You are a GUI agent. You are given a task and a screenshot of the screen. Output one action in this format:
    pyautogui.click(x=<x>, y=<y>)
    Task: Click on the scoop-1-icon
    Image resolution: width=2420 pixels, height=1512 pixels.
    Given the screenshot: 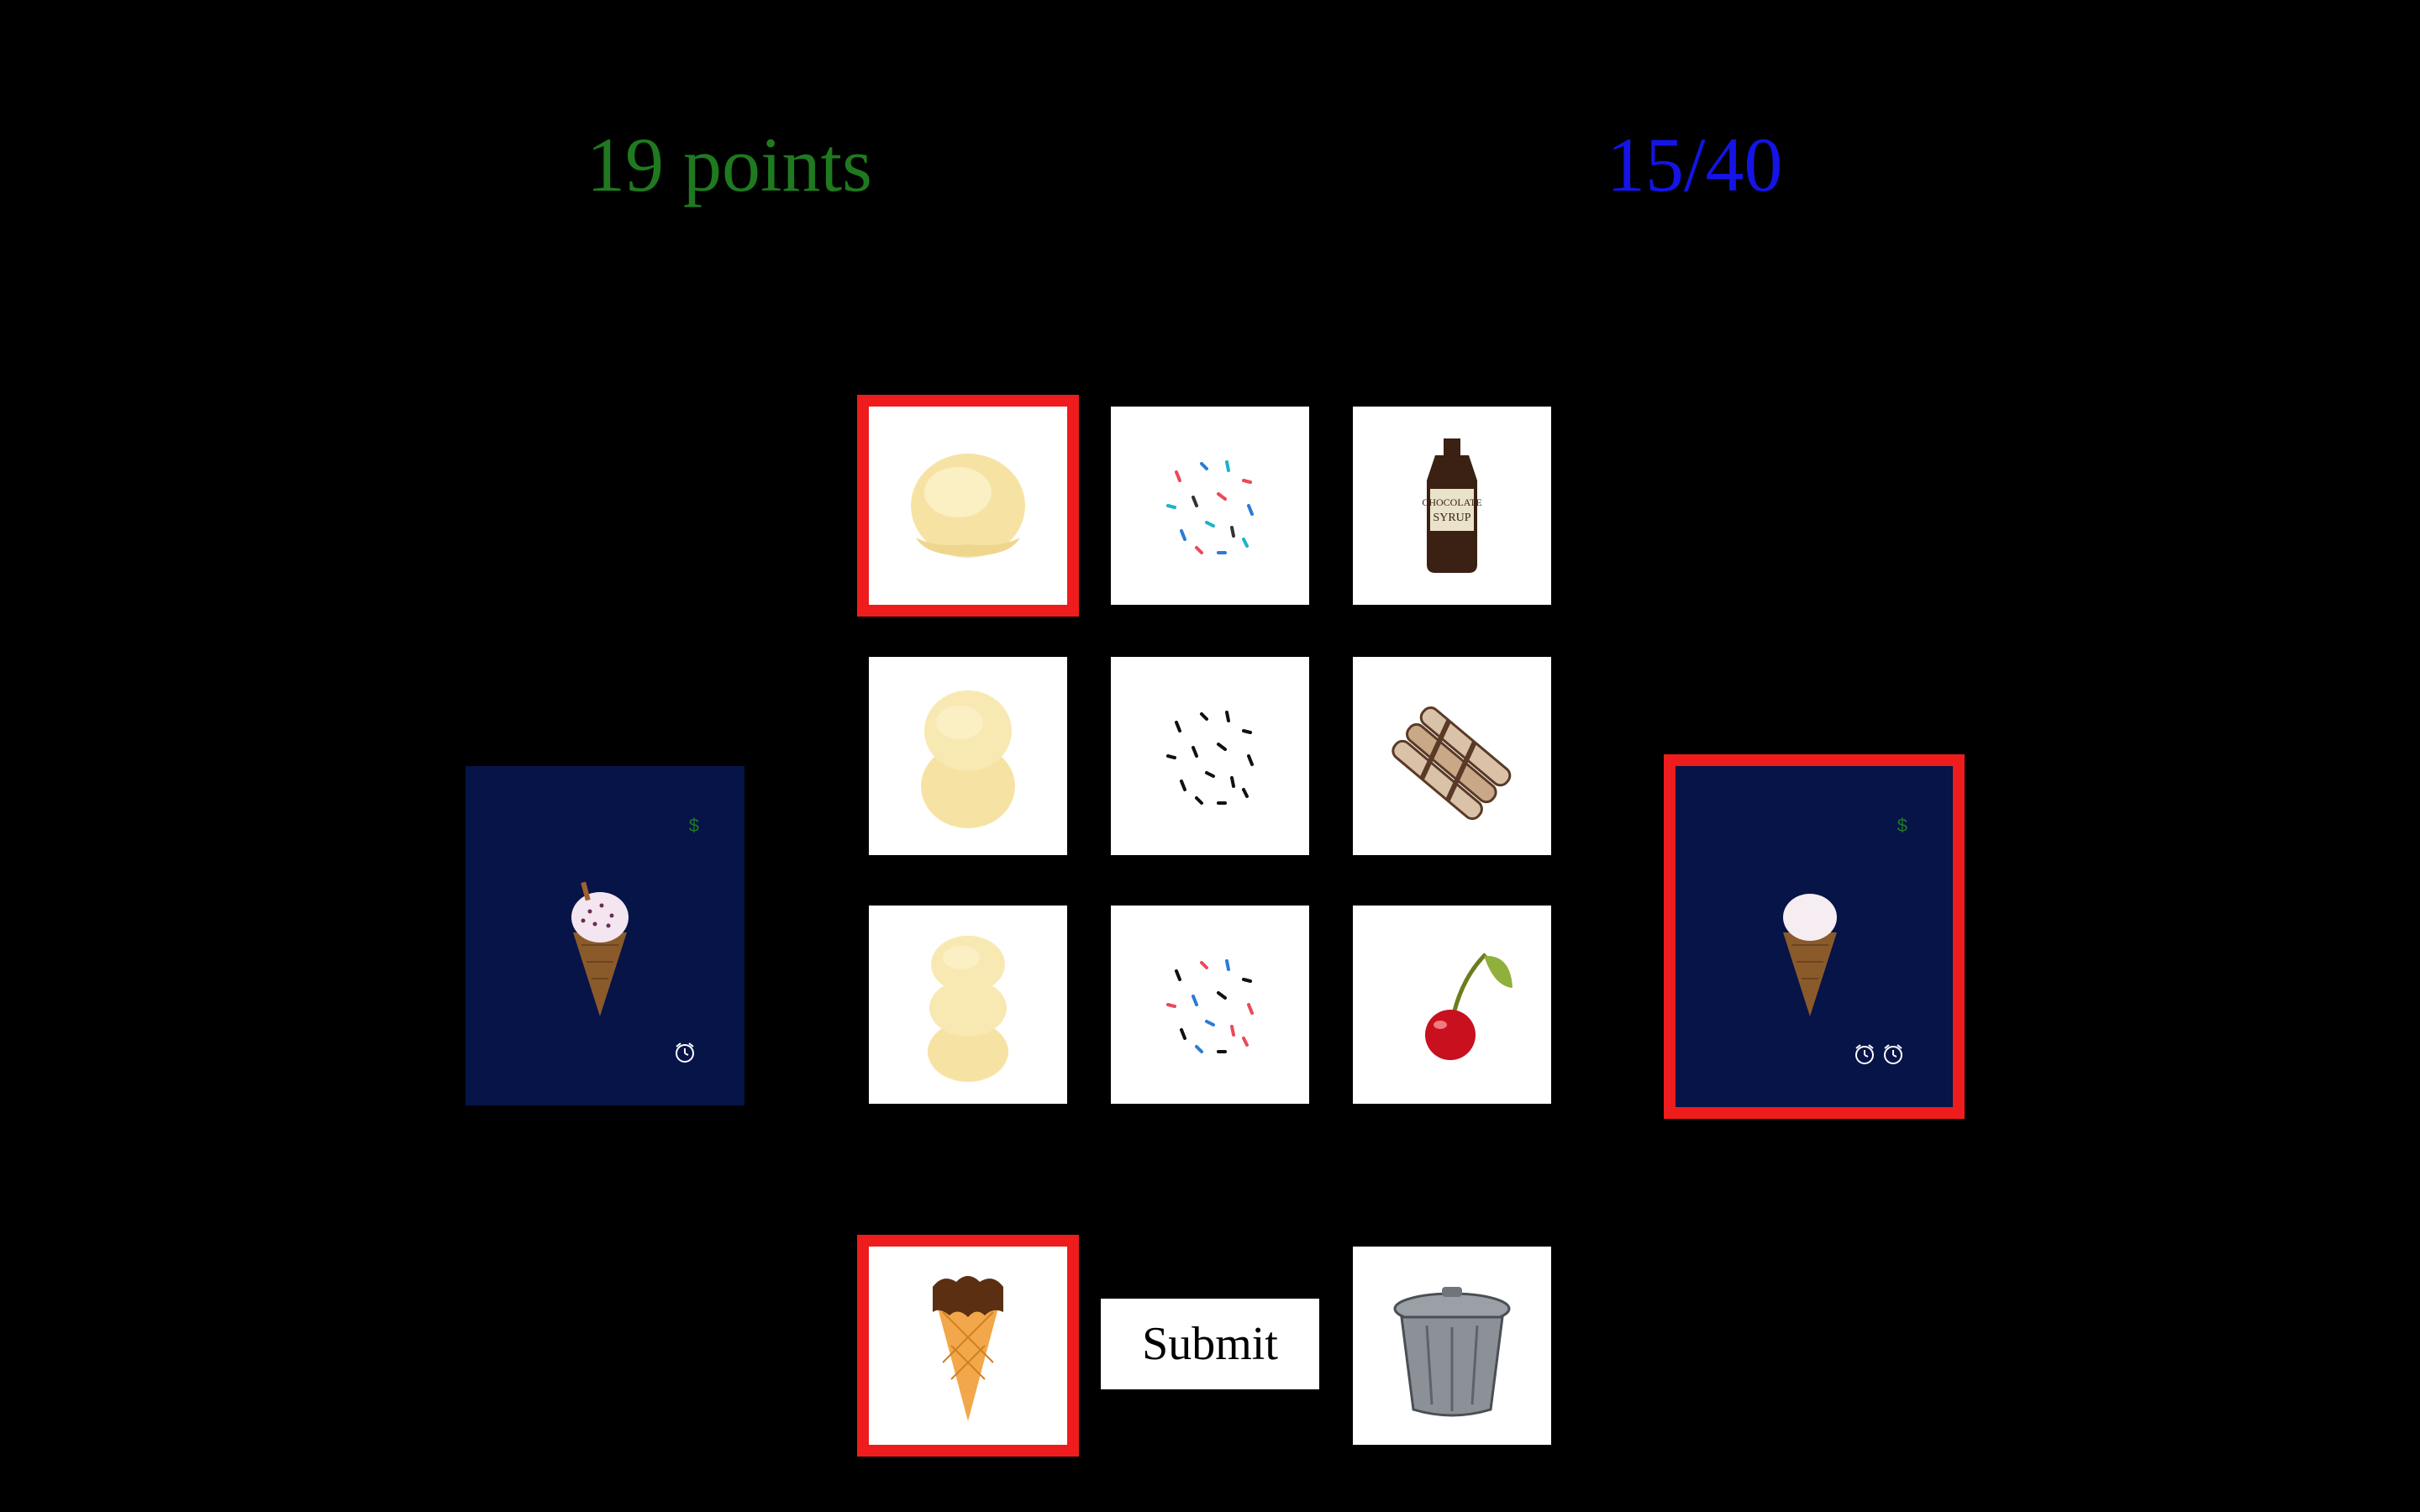 What is the action you would take?
    pyautogui.click(x=968, y=506)
    